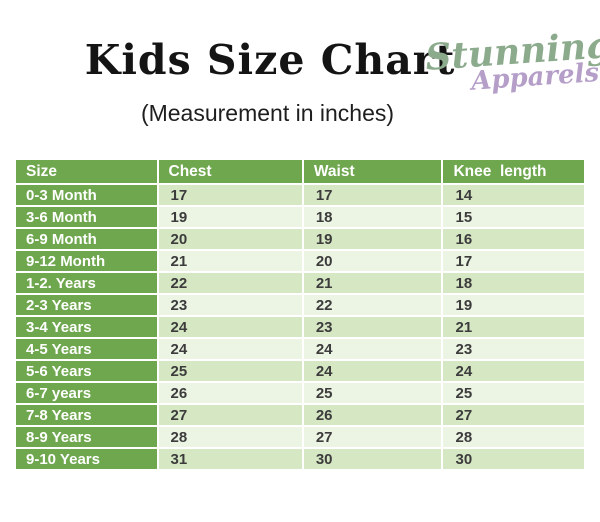  I want to click on brand-logo-line2: Apparels, so click(535, 77).